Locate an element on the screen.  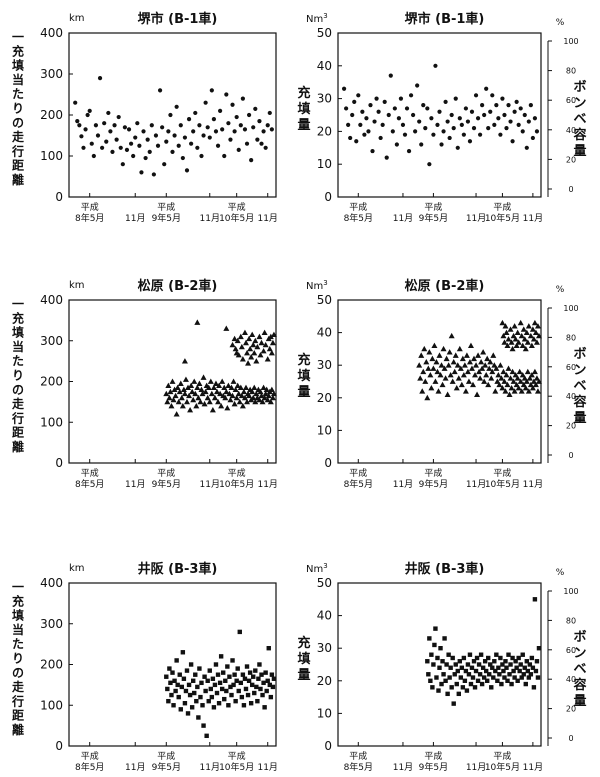
x-tick-label-month: 10年5月 is located at coordinates (502, 218).